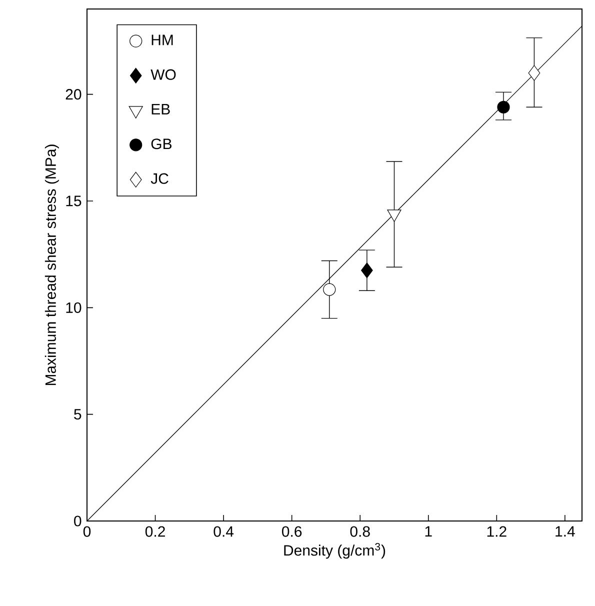 This screenshot has height=606, width=595. I want to click on legend-label: HM, so click(162, 40).